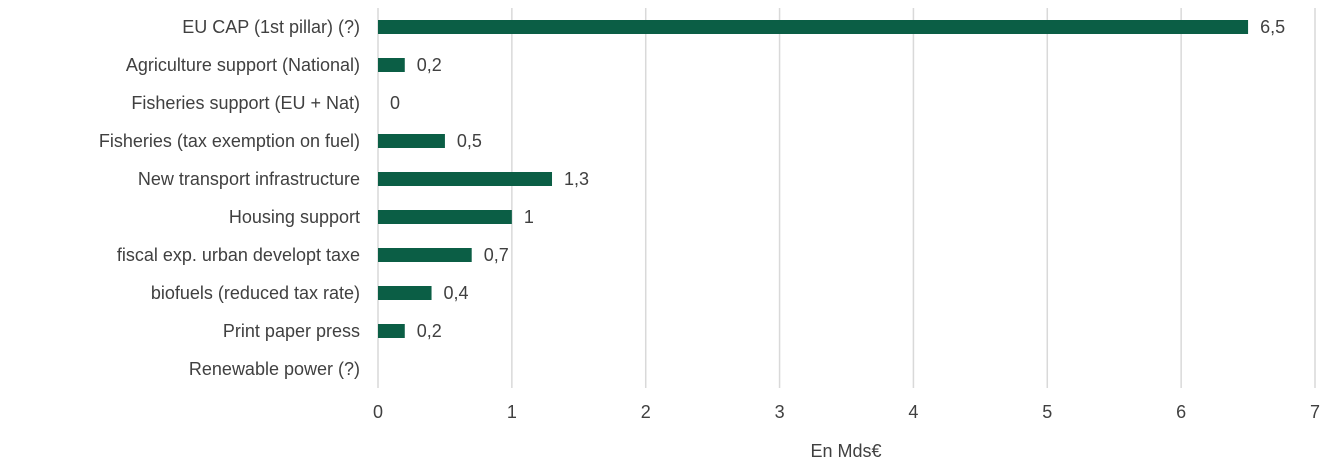 The height and width of the screenshot is (463, 1324). What do you see at coordinates (229, 141) in the screenshot?
I see `y-tick-label: Fisheries (tax exemption on fuel)` at bounding box center [229, 141].